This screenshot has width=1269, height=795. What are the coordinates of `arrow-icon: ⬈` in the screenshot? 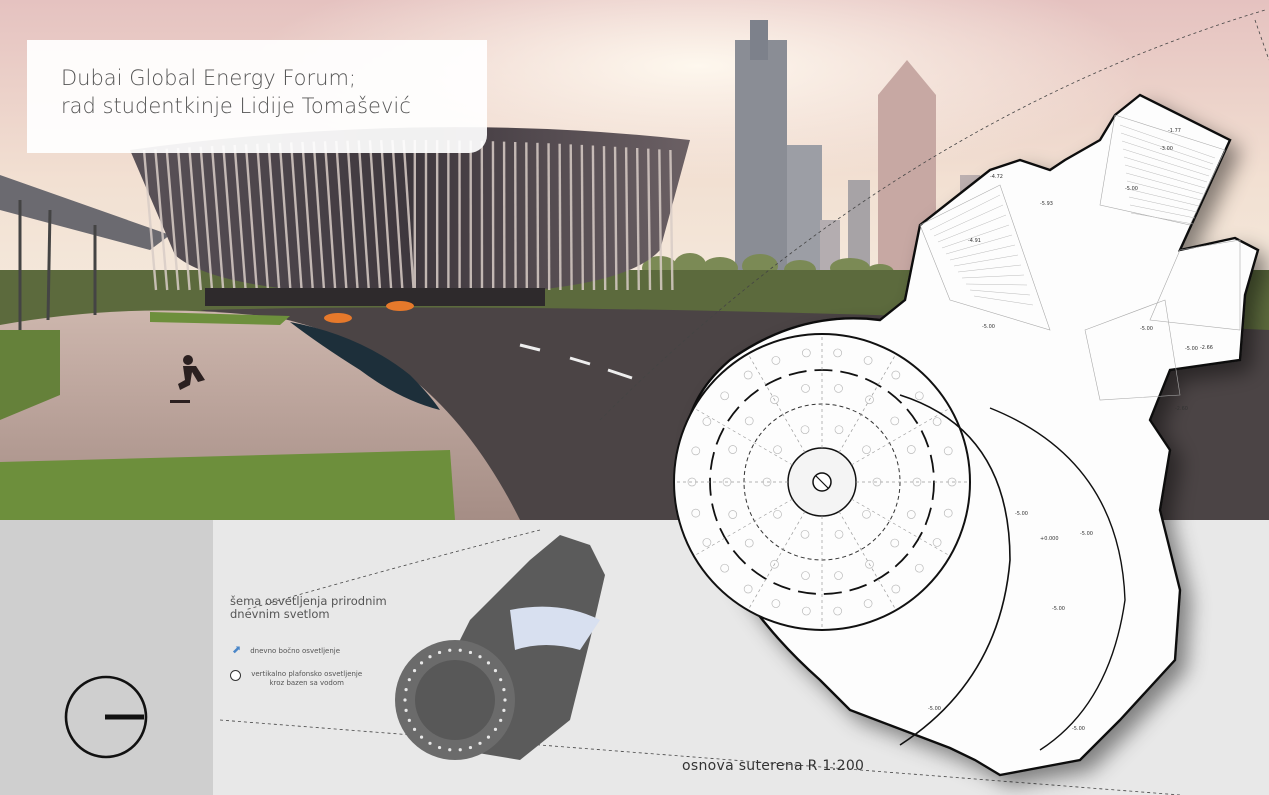 It's located at (237, 649).